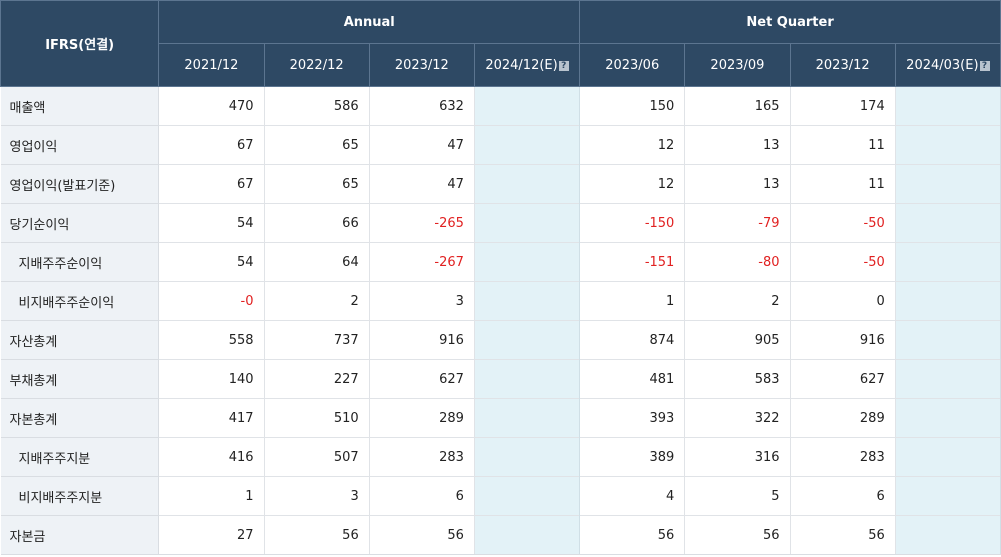 The width and height of the screenshot is (1001, 557). What do you see at coordinates (737, 65) in the screenshot?
I see `quarter-period-header: 2023/09` at bounding box center [737, 65].